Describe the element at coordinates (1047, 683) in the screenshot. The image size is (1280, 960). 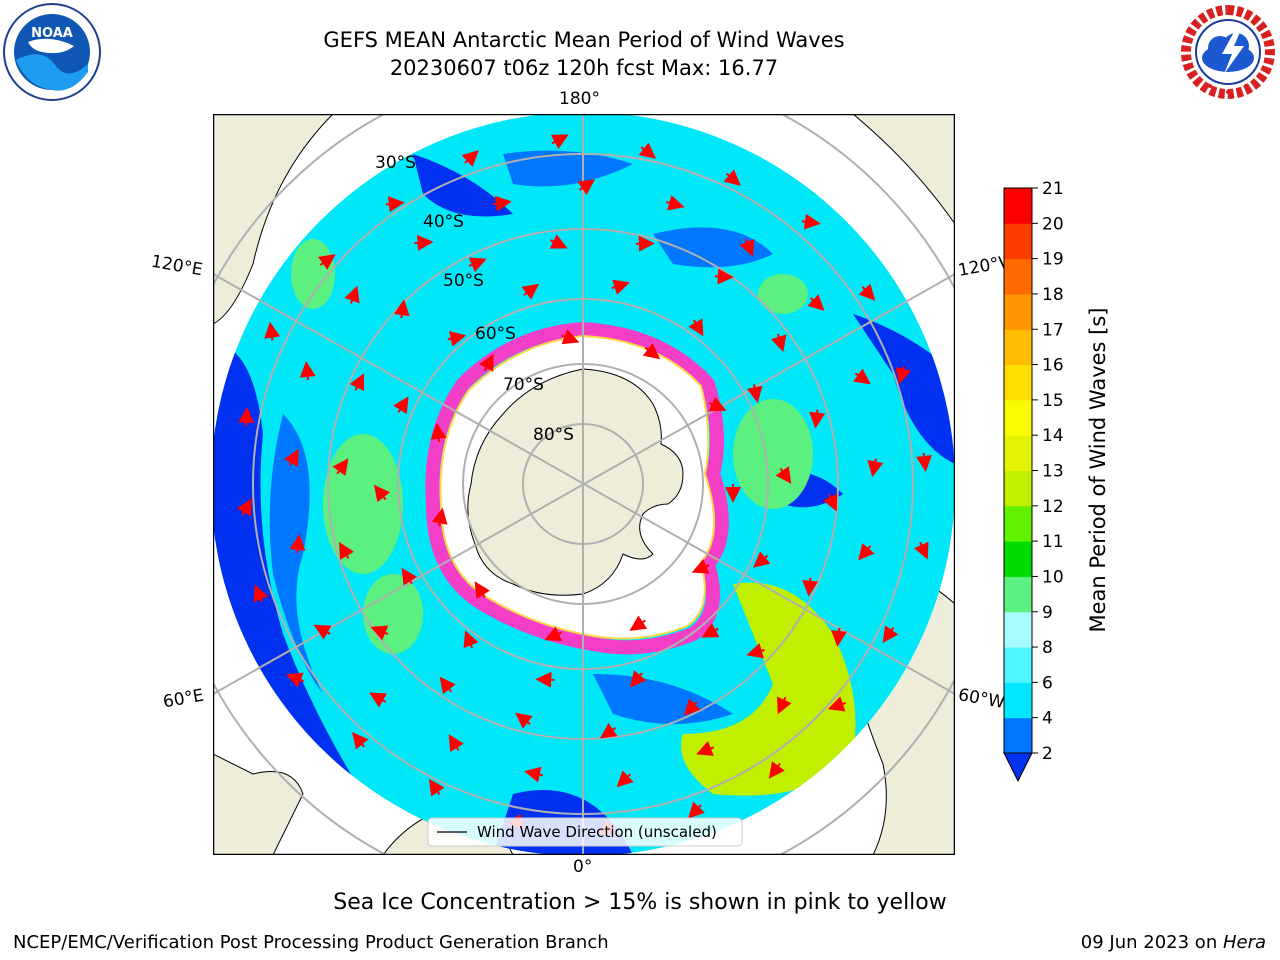
I see `colorbar-tick-label: 6` at that location.